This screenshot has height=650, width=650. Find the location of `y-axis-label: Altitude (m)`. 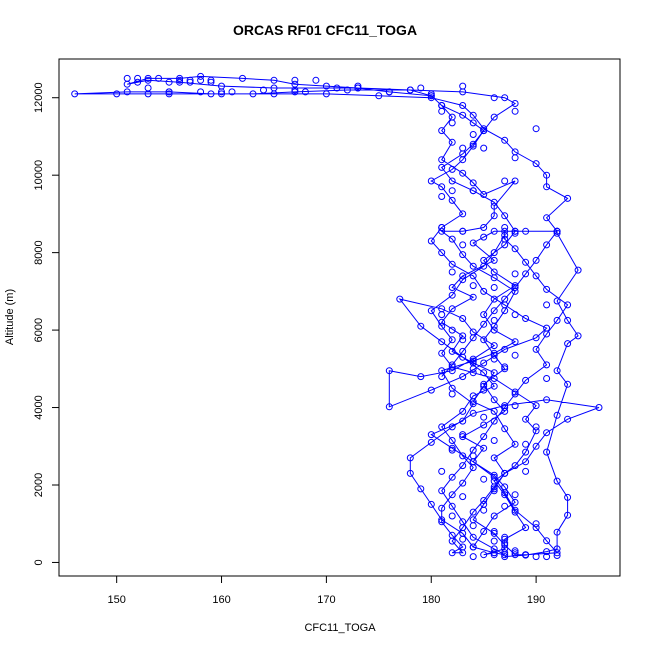

y-axis-label: Altitude (m) is located at coordinates (10, 317).